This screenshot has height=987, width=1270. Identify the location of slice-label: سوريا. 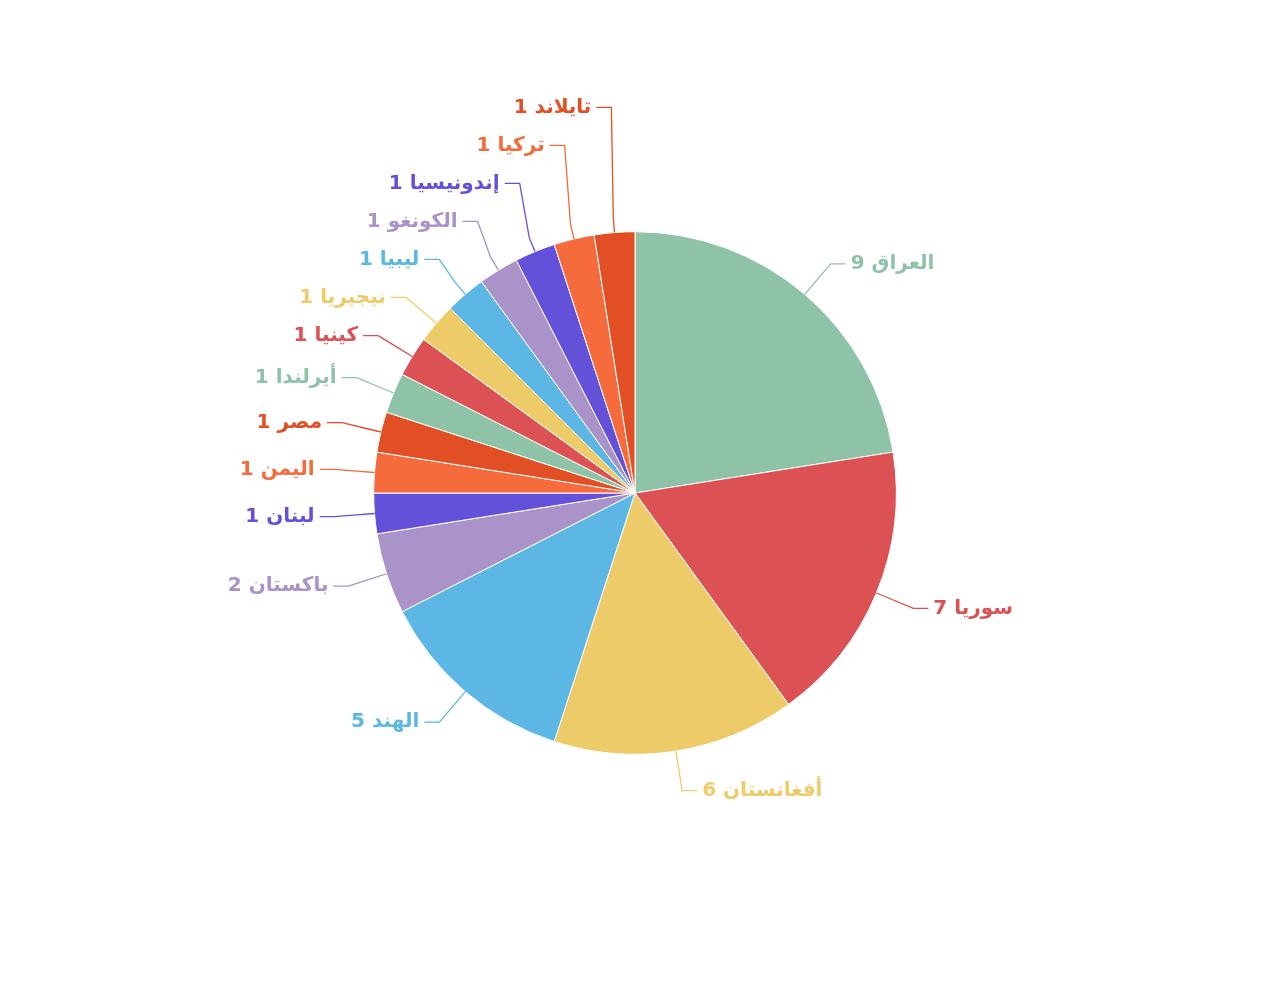
(984, 606).